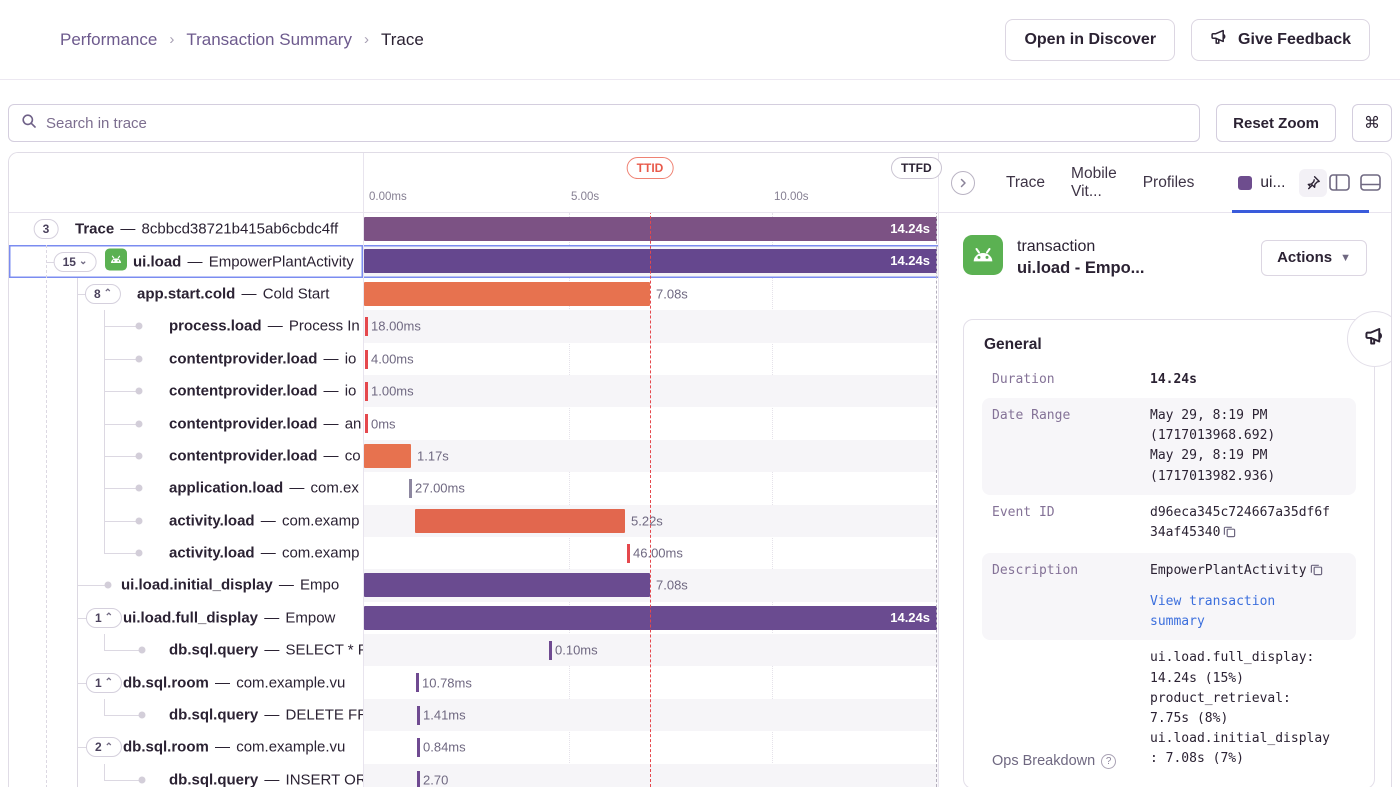  What do you see at coordinates (1280, 39) in the screenshot?
I see `give-feedback-button: Give Feedback` at bounding box center [1280, 39].